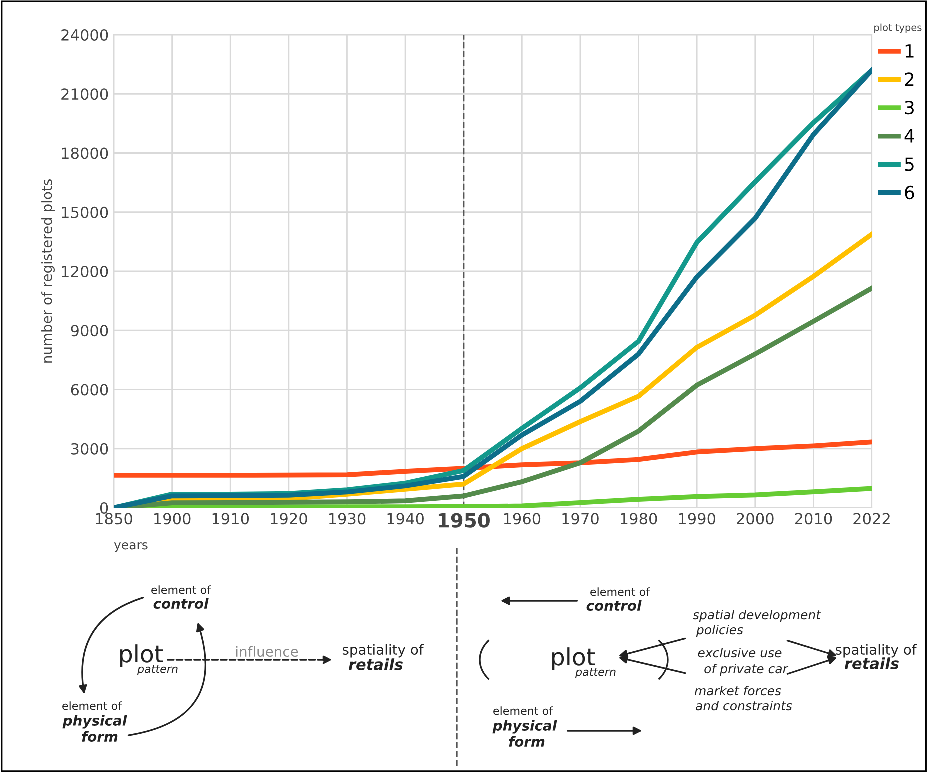 The image size is (928, 773). Describe the element at coordinates (872, 519) in the screenshot. I see `x-tick-label: 2022` at that location.